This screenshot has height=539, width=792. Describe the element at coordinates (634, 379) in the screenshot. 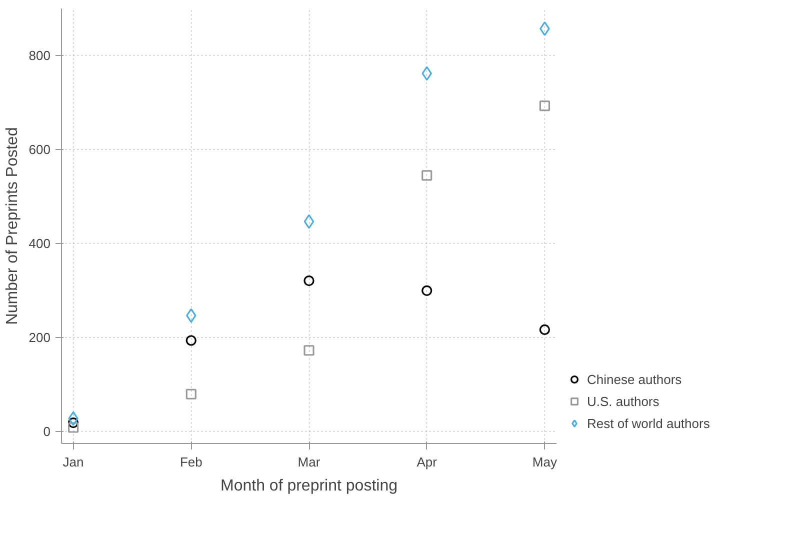

I see `legend-label: Chinese authors` at that location.